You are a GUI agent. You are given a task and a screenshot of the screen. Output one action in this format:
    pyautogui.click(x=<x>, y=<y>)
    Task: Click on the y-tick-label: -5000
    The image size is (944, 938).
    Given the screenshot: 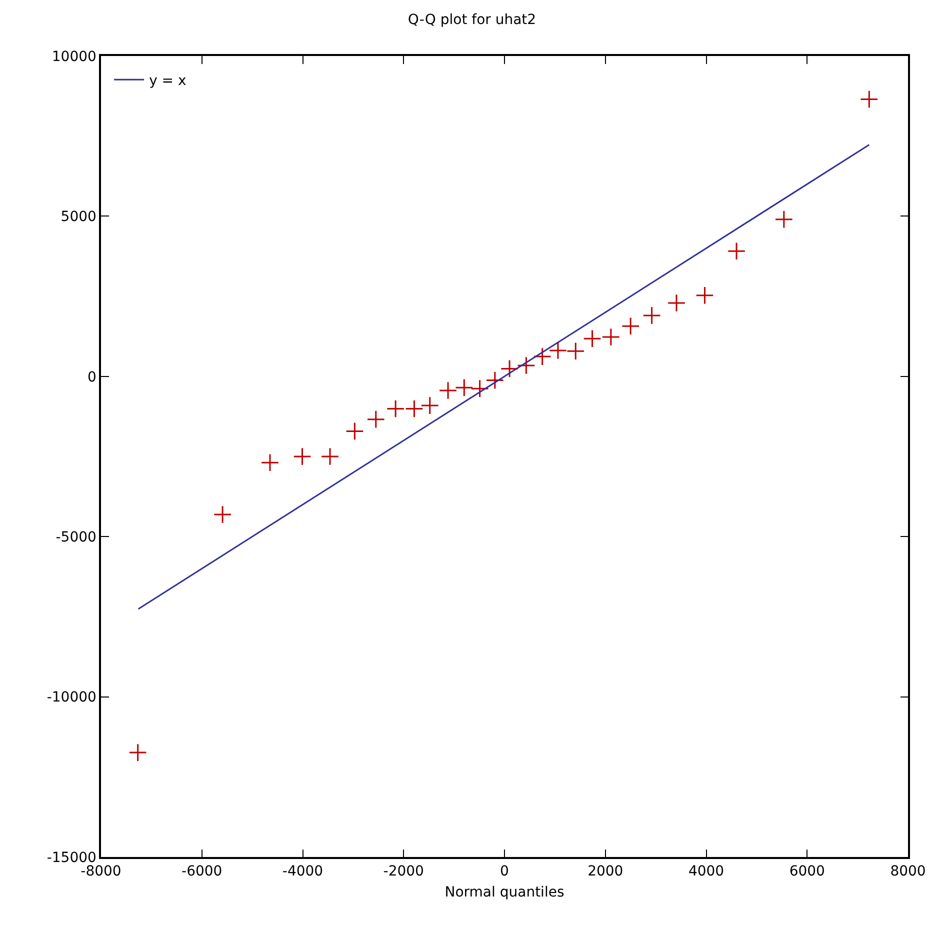 What is the action you would take?
    pyautogui.click(x=76, y=538)
    